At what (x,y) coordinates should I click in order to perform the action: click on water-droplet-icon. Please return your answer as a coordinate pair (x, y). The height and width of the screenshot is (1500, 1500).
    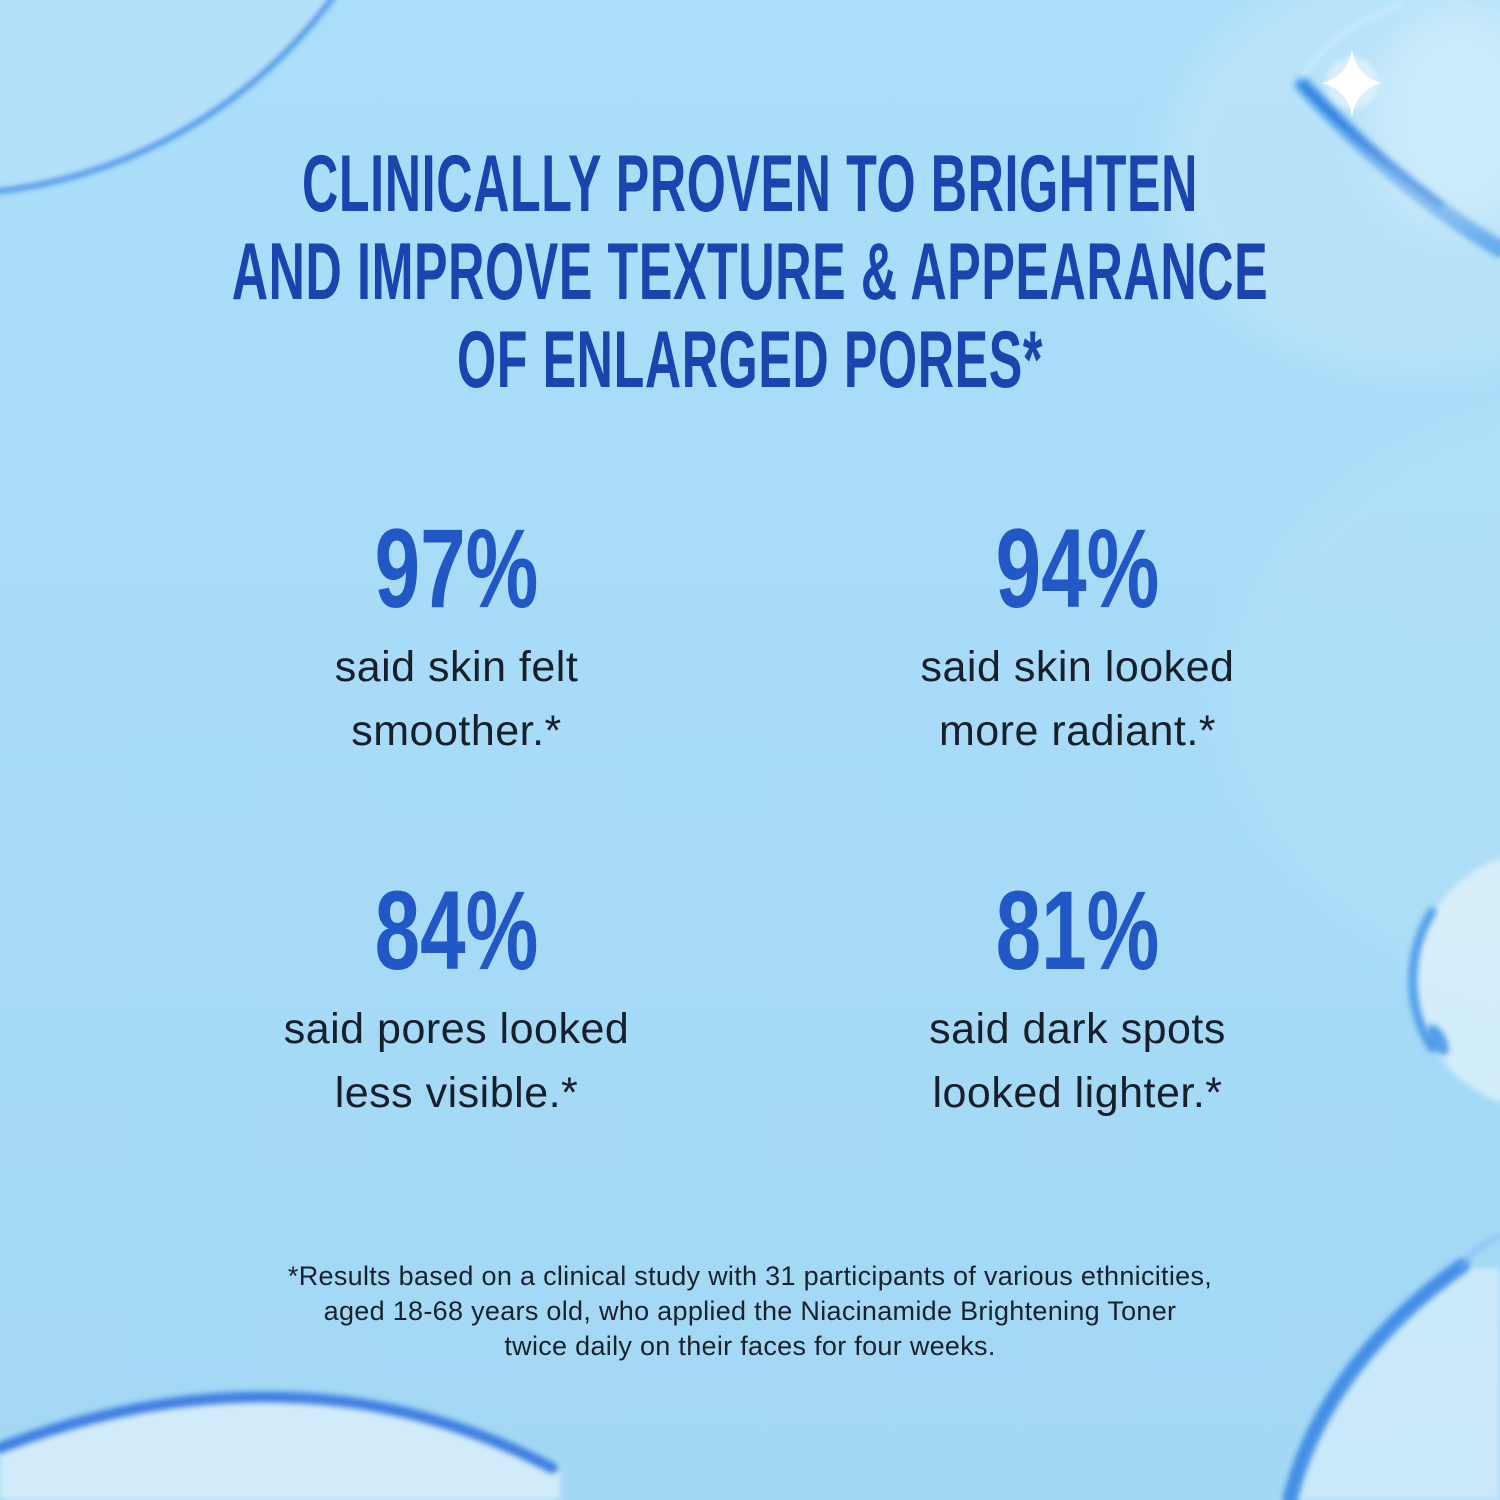
    Looking at the image, I should click on (1397, 131).